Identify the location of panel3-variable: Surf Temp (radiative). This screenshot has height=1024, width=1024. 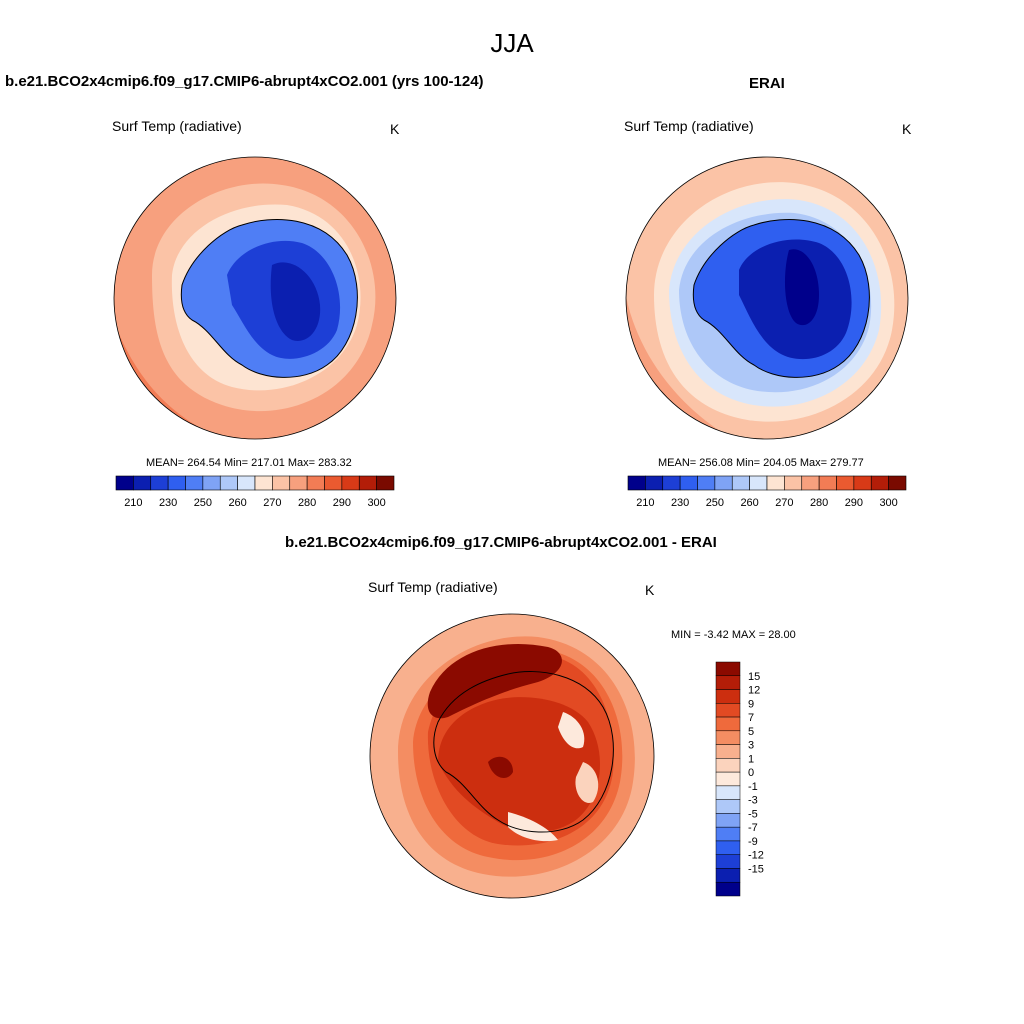
(433, 587).